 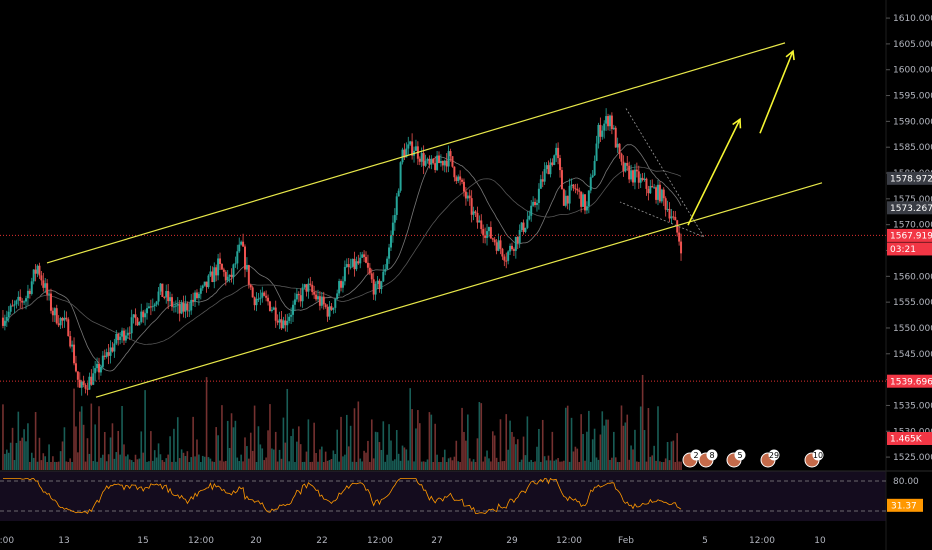 What do you see at coordinates (712, 455) in the screenshot?
I see `event-count-badge` at bounding box center [712, 455].